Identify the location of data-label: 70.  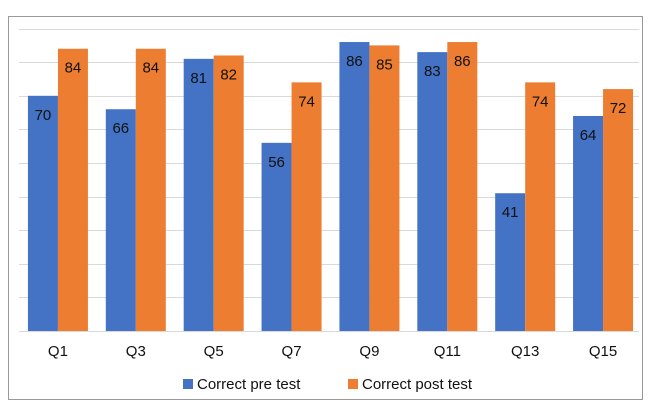
(43, 115).